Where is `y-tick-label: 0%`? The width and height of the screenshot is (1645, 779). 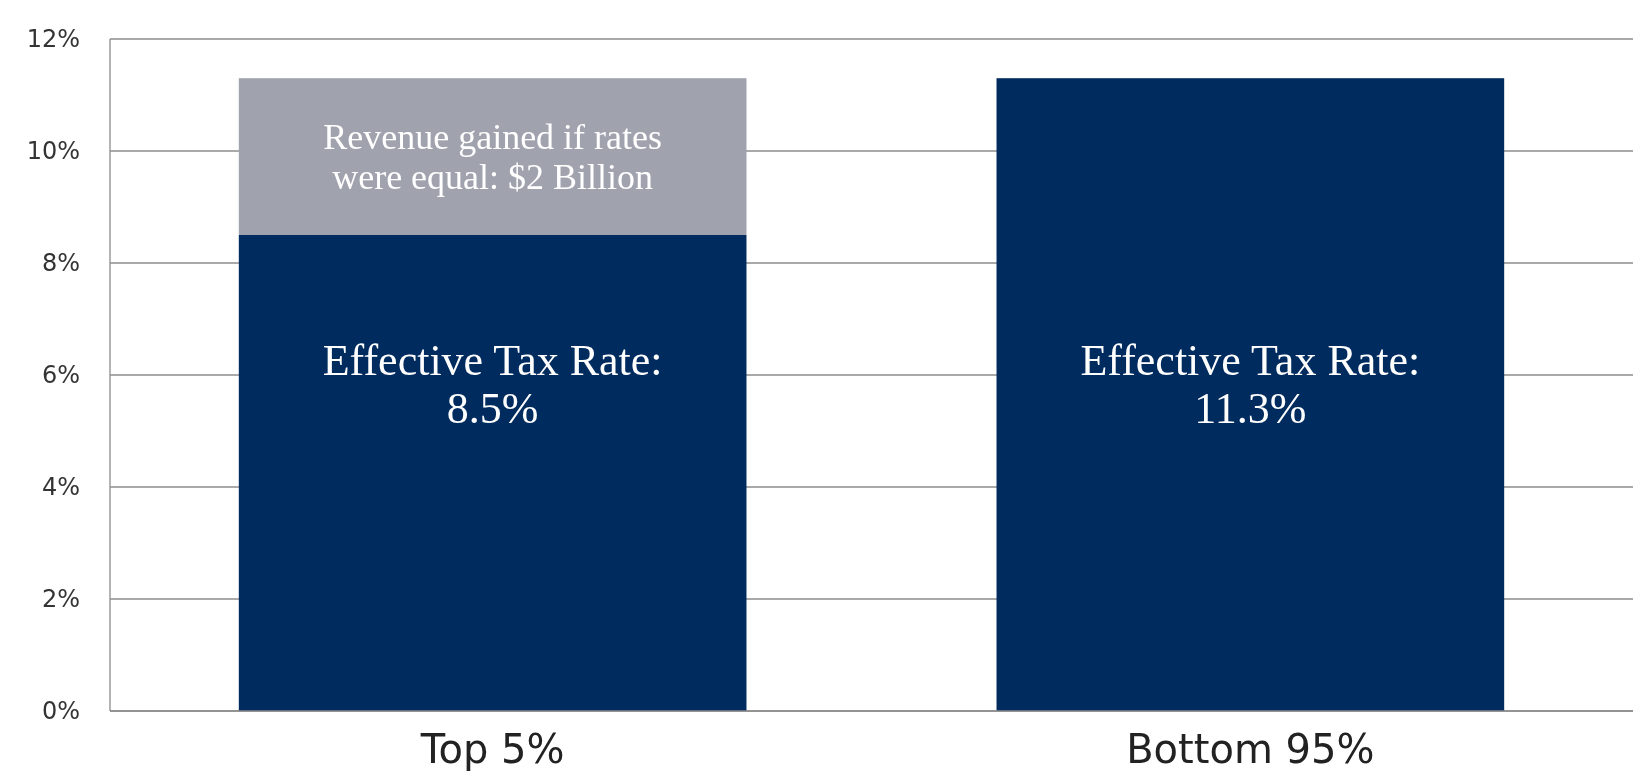 y-tick-label: 0% is located at coordinates (60, 711).